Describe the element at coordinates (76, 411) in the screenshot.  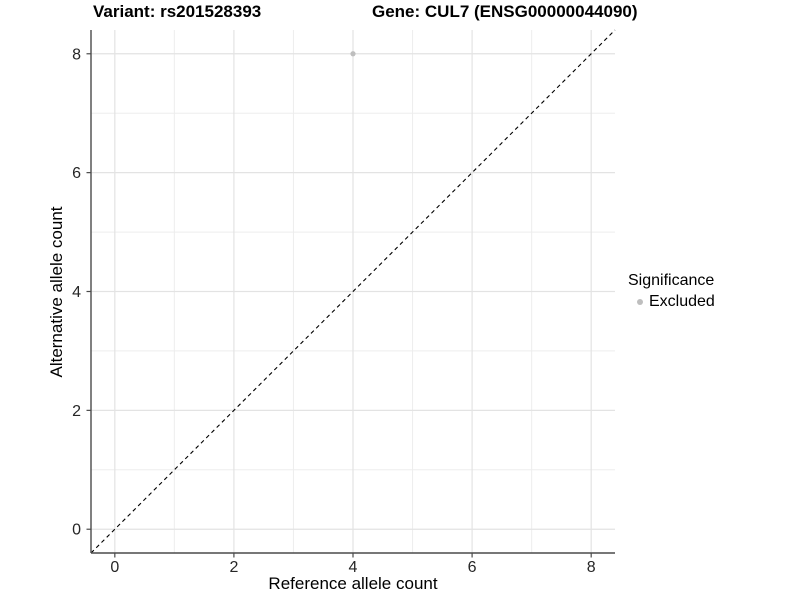
I see `y-tick-label: 2` at that location.